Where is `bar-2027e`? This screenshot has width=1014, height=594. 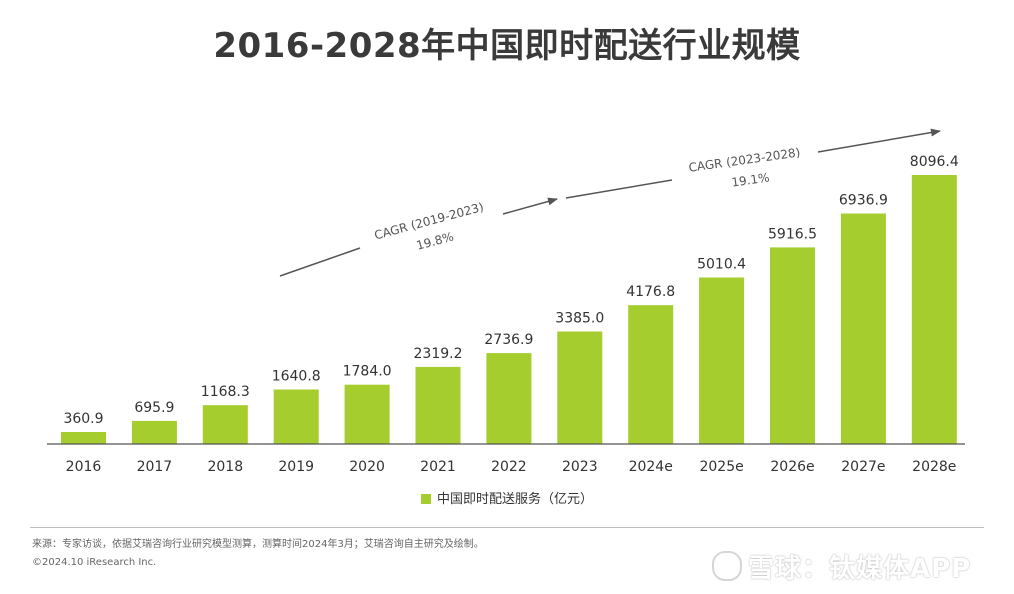
bar-2027e is located at coordinates (863, 328).